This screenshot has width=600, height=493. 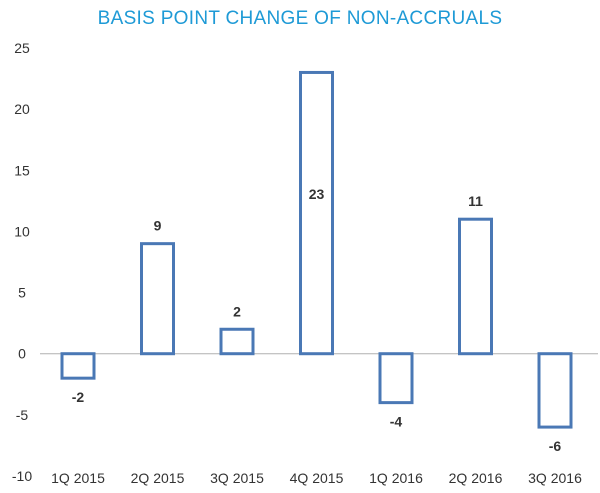 I want to click on x-tick-label: 1Q 2016, so click(x=396, y=478).